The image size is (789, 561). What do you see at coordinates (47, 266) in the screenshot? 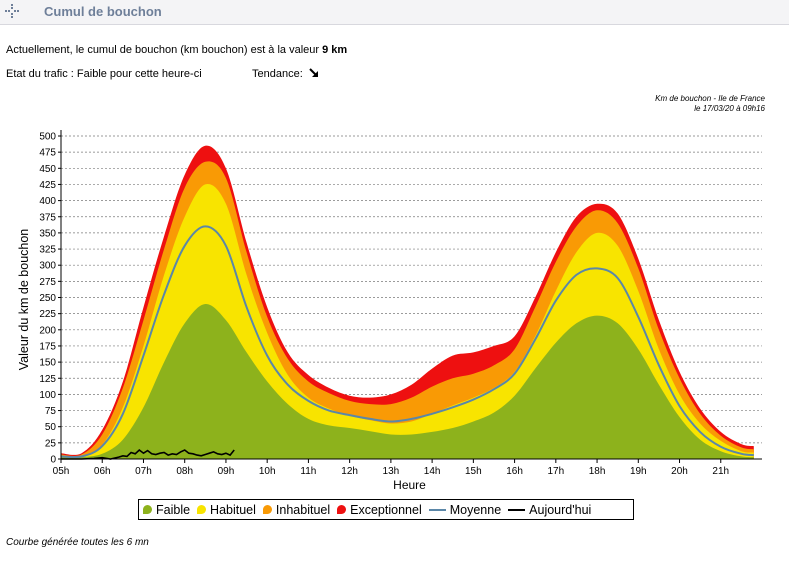
I see `y-tick-label: 300` at bounding box center [47, 266].